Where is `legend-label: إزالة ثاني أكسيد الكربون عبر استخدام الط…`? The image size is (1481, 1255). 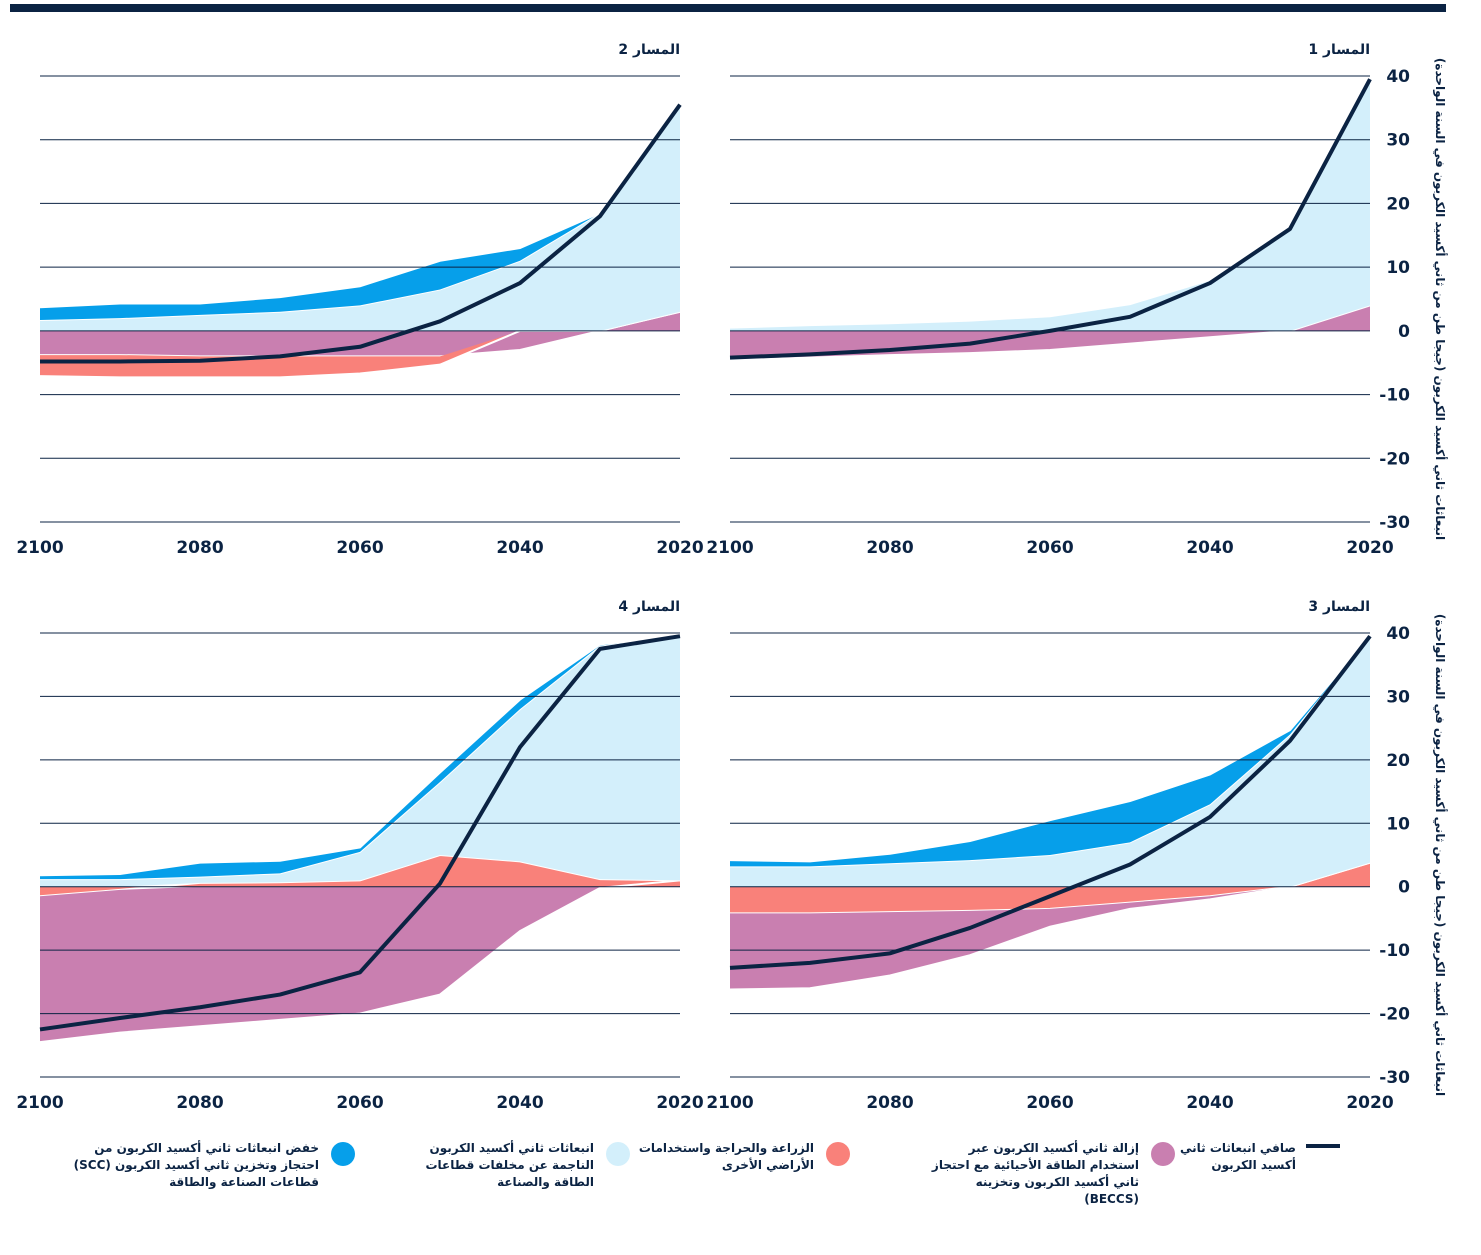
legend-label: إزالة ثاني أكسيد الكربون عبر استخدام الط… is located at coordinates (1035, 1173).